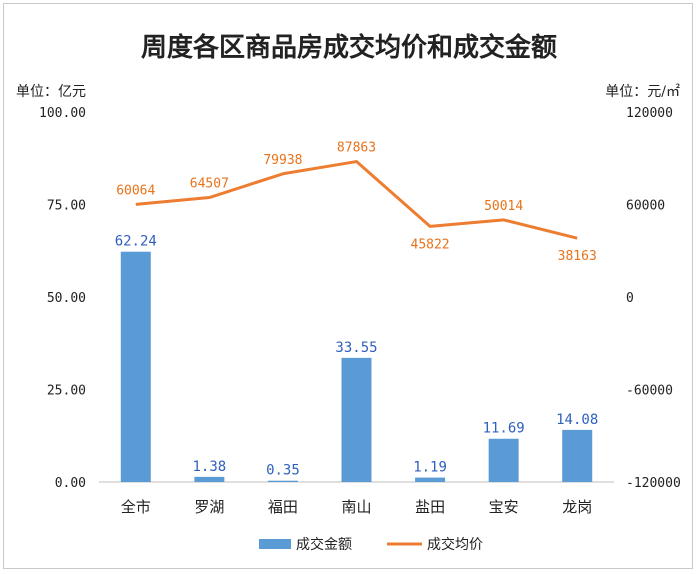 This screenshot has width=698, height=574. What do you see at coordinates (282, 160) in the screenshot?
I see `line-value-label: 79938` at bounding box center [282, 160].